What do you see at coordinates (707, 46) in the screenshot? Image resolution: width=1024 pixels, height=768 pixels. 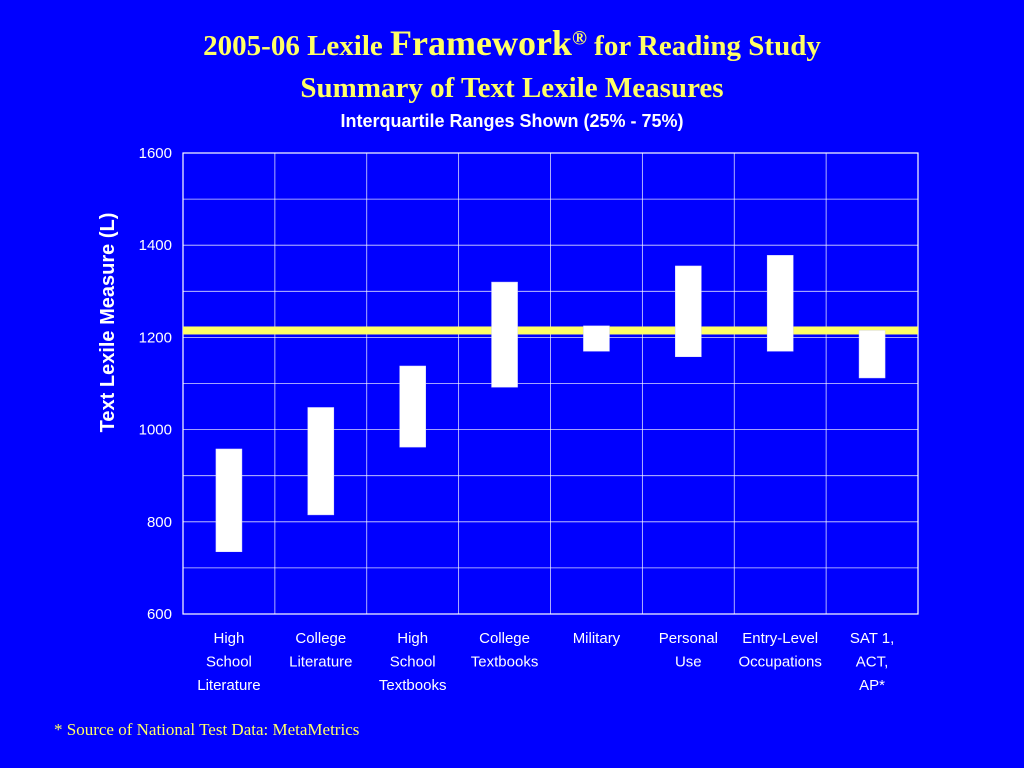 I see `title-suffix: for Reading Study` at bounding box center [707, 46].